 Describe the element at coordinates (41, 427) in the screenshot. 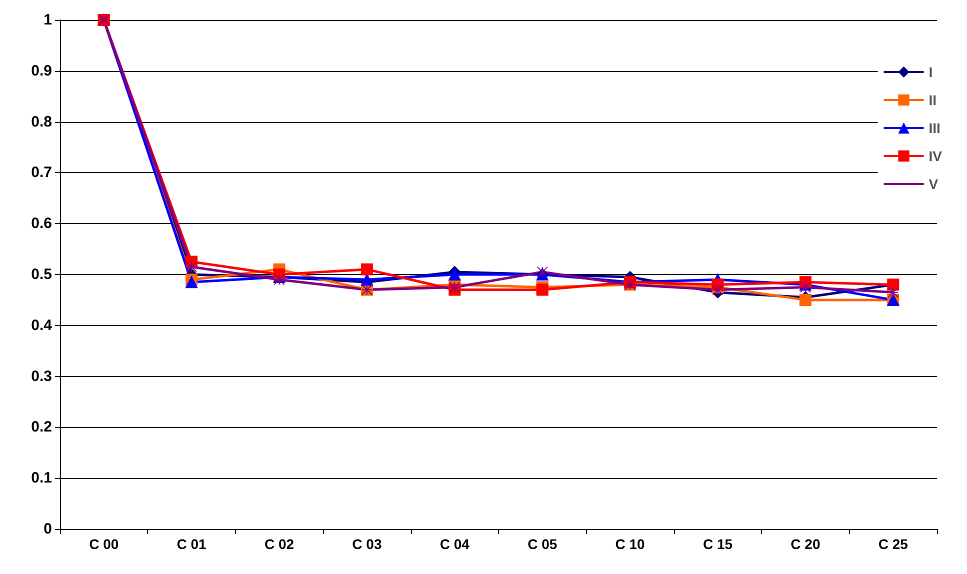

I see `y-tick-label: 0.2` at that location.